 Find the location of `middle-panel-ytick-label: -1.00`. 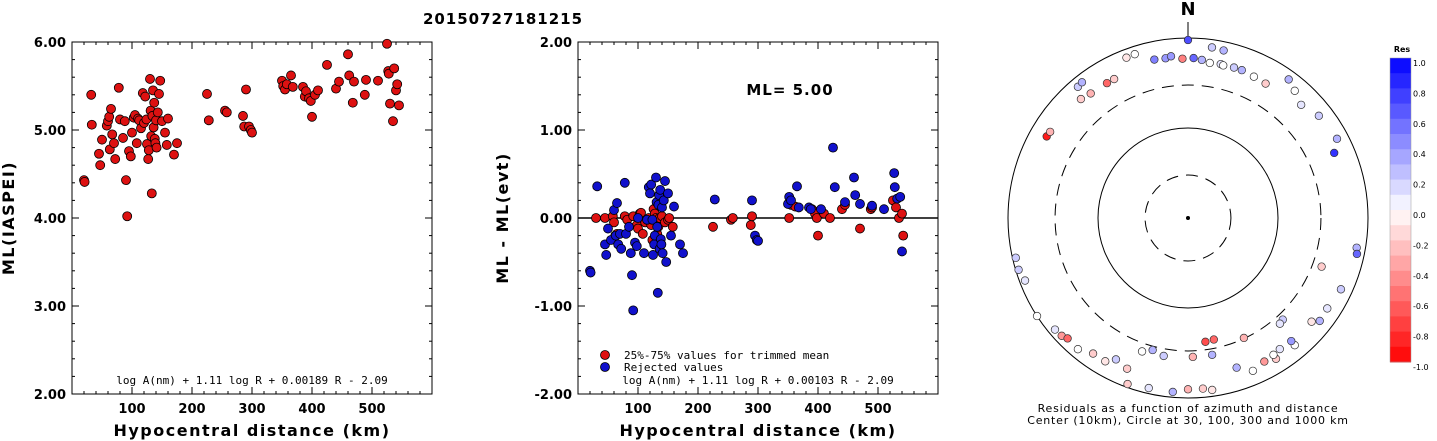

middle-panel-ytick-label: -1.00 is located at coordinates (553, 307).